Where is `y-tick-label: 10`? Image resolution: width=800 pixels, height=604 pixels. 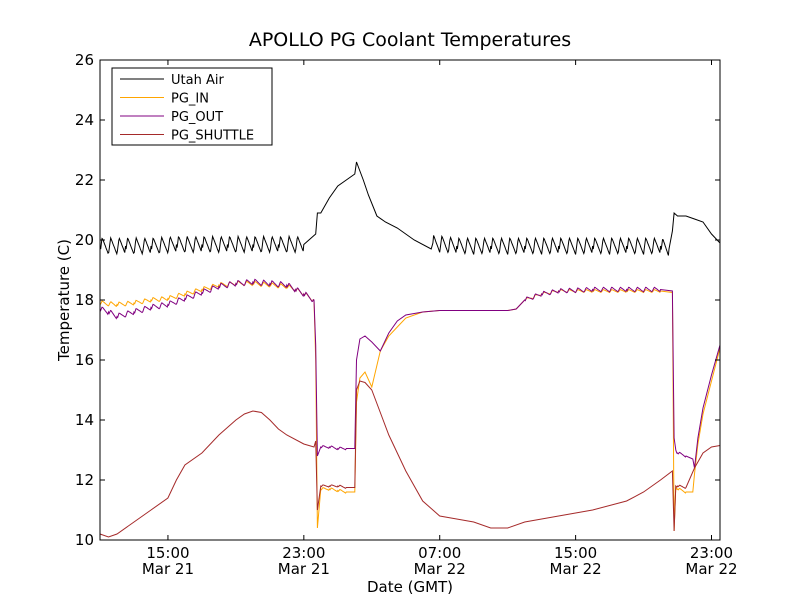 y-tick-label: 10 is located at coordinates (84, 540).